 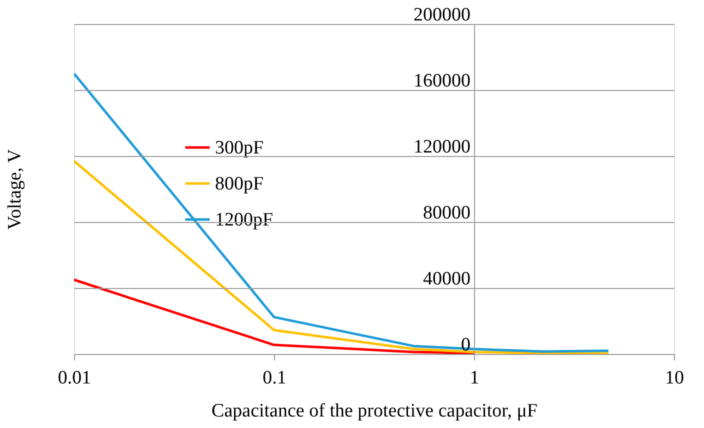 What do you see at coordinates (442, 15) in the screenshot?
I see `y-tick-label: 200000` at bounding box center [442, 15].